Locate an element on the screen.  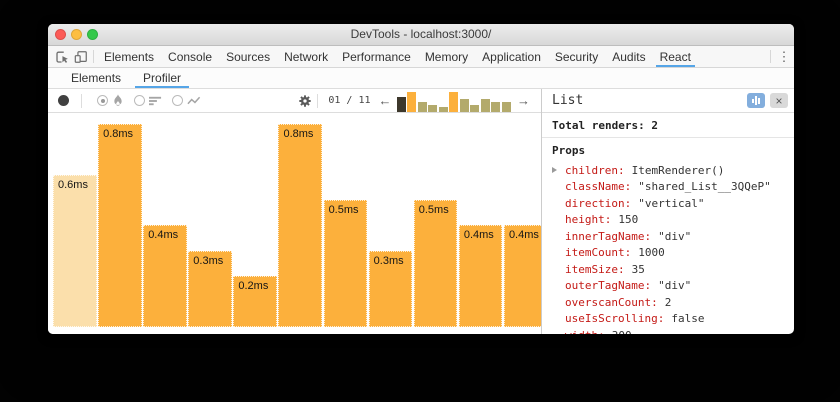
record-button is located at coordinates (63, 100).